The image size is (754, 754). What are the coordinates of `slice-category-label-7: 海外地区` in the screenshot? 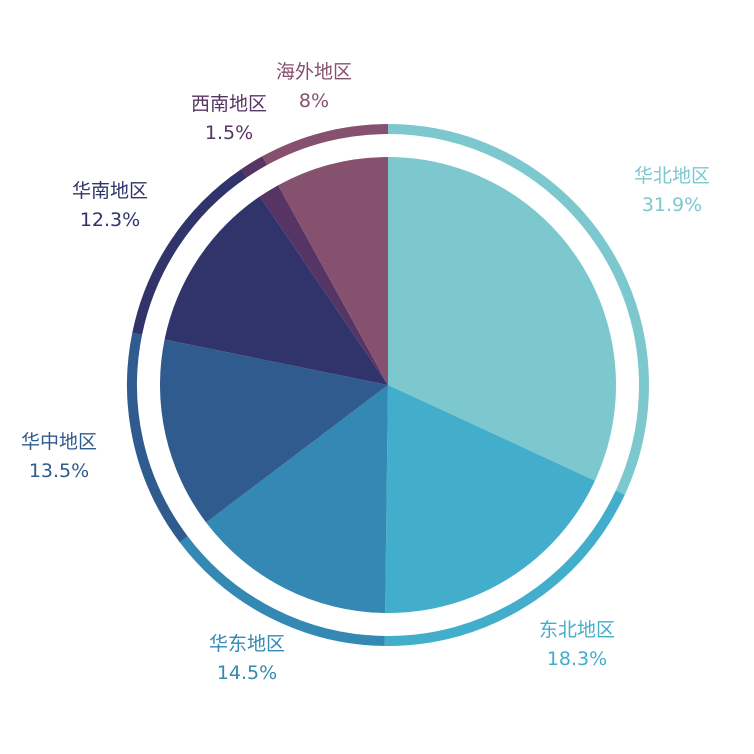 It's located at (314, 72).